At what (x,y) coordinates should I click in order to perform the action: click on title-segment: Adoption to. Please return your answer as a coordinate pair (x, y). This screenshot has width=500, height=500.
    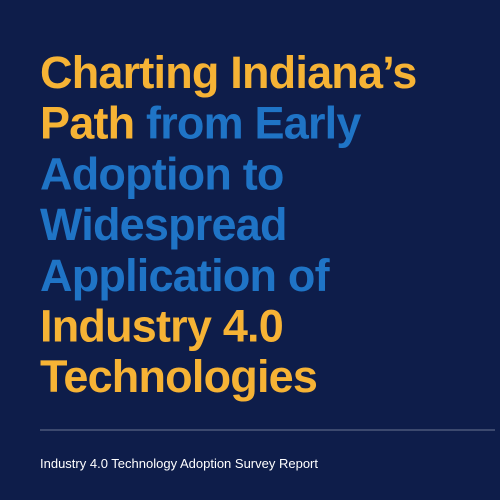
    Looking at the image, I should click on (162, 173).